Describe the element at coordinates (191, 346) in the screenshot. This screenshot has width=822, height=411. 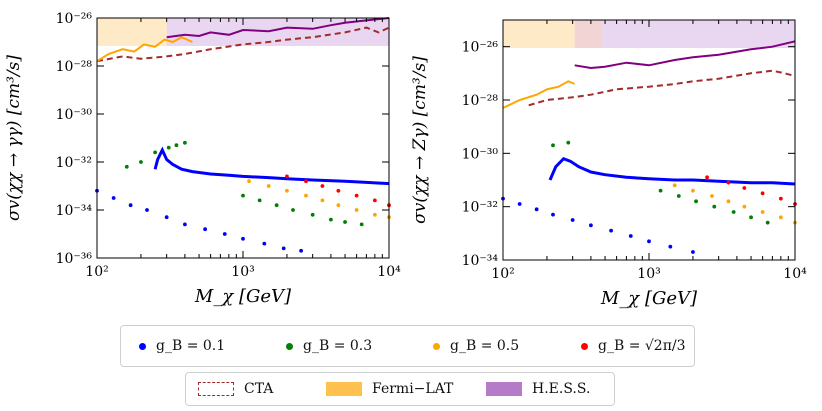
I see `legend-label: g_B = 0.1` at that location.